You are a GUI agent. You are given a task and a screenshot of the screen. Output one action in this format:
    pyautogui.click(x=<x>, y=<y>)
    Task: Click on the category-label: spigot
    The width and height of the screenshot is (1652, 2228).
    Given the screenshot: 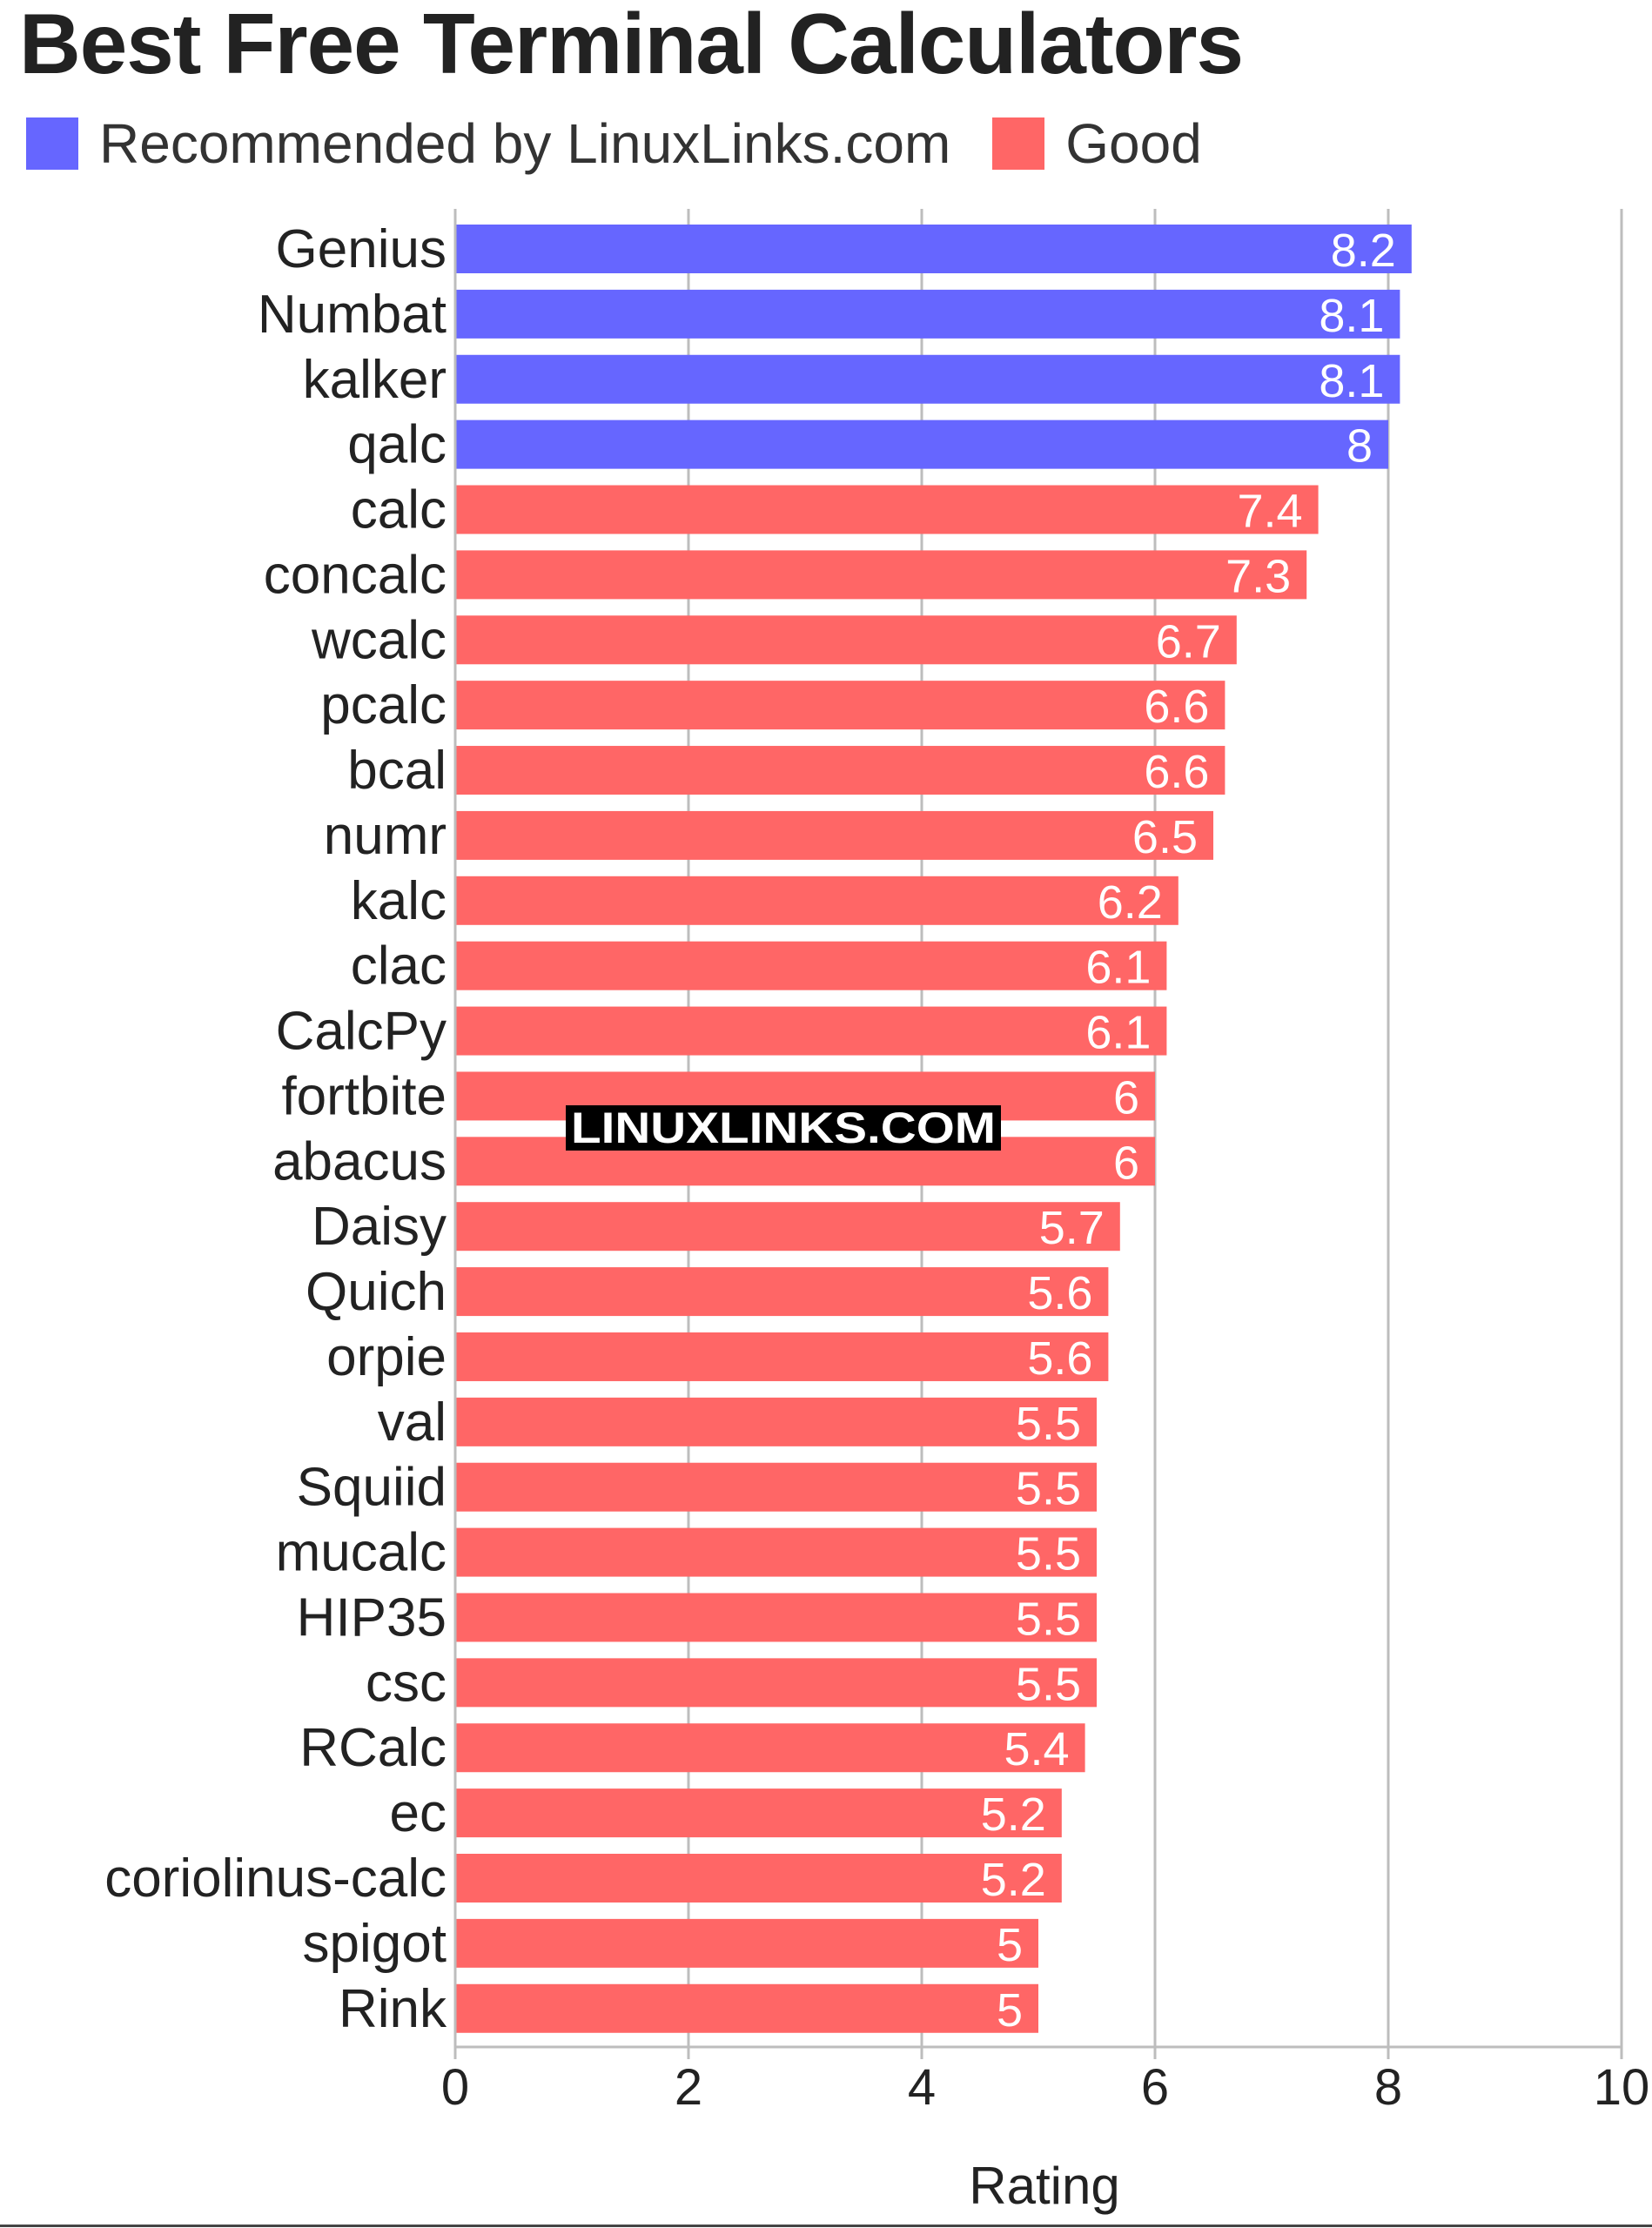 What is the action you would take?
    pyautogui.click(x=375, y=1944)
    